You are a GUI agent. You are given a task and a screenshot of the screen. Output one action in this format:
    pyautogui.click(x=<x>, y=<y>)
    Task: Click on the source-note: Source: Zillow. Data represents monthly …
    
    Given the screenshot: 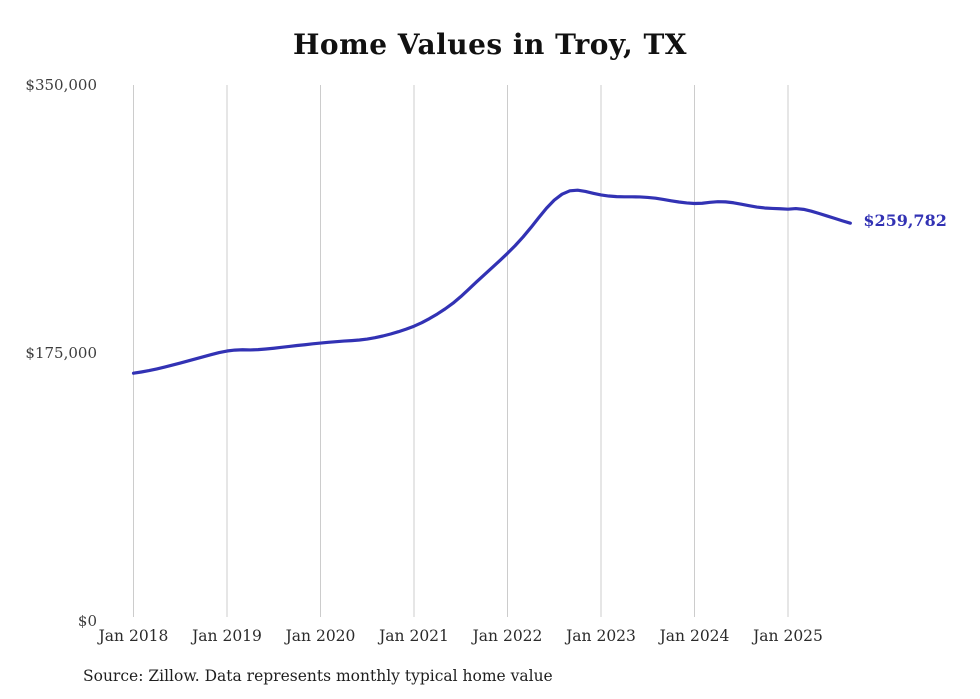 What is the action you would take?
    pyautogui.click(x=318, y=676)
    